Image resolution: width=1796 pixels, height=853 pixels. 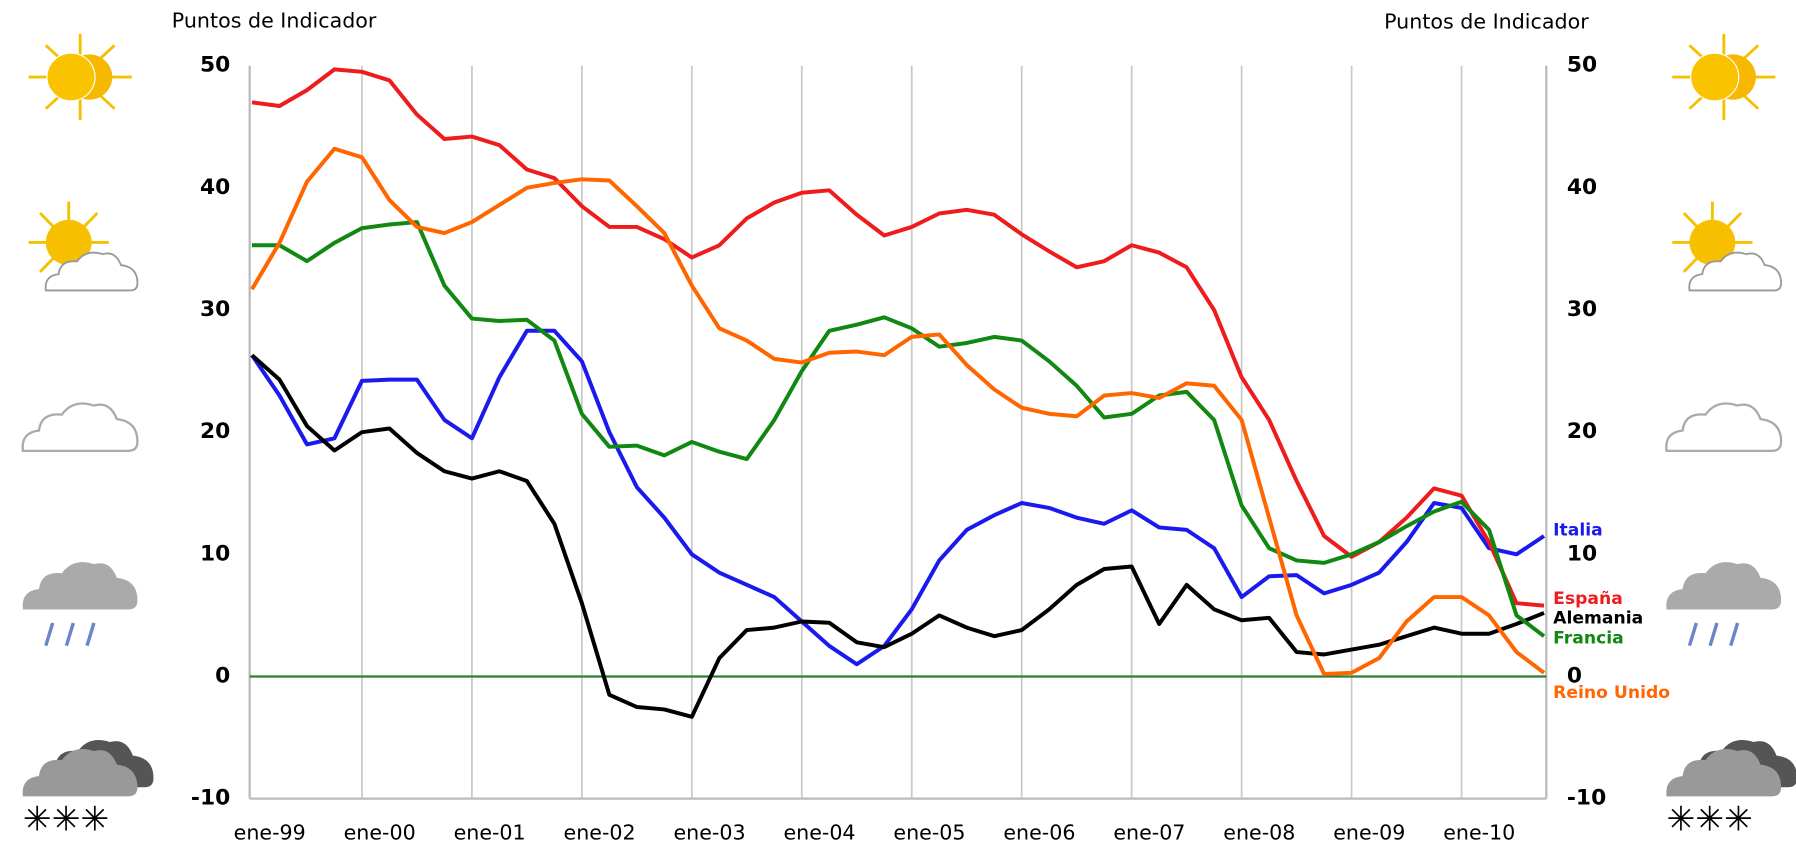 What do you see at coordinates (222, 676) in the screenshot?
I see `y-tick-label: 0` at bounding box center [222, 676].